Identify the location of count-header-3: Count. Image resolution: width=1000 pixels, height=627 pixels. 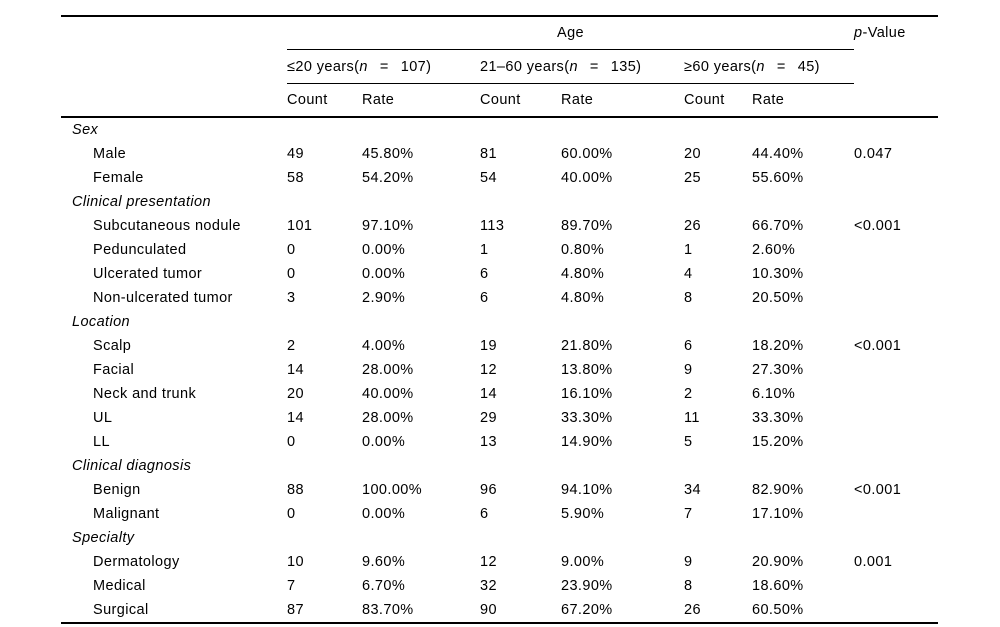
(718, 100).